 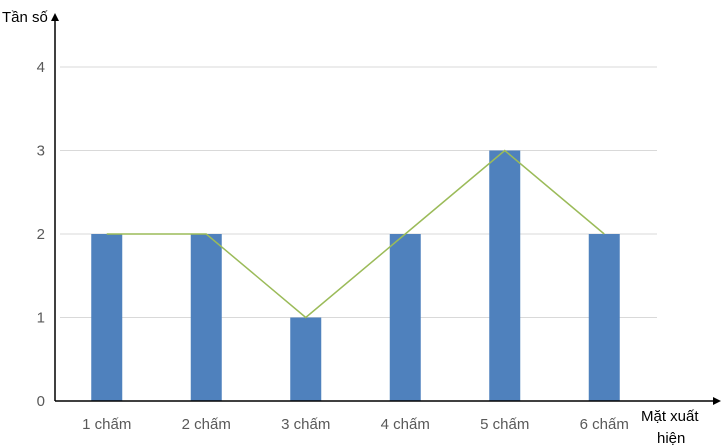 I want to click on y-tick-labels: 0 1 2 3 4, so click(x=41, y=234).